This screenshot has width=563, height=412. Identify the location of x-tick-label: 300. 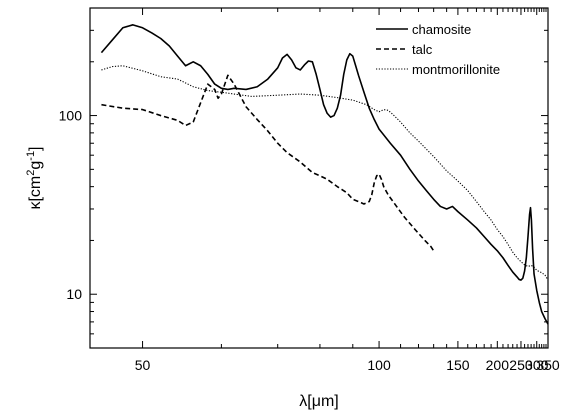
(537, 365).